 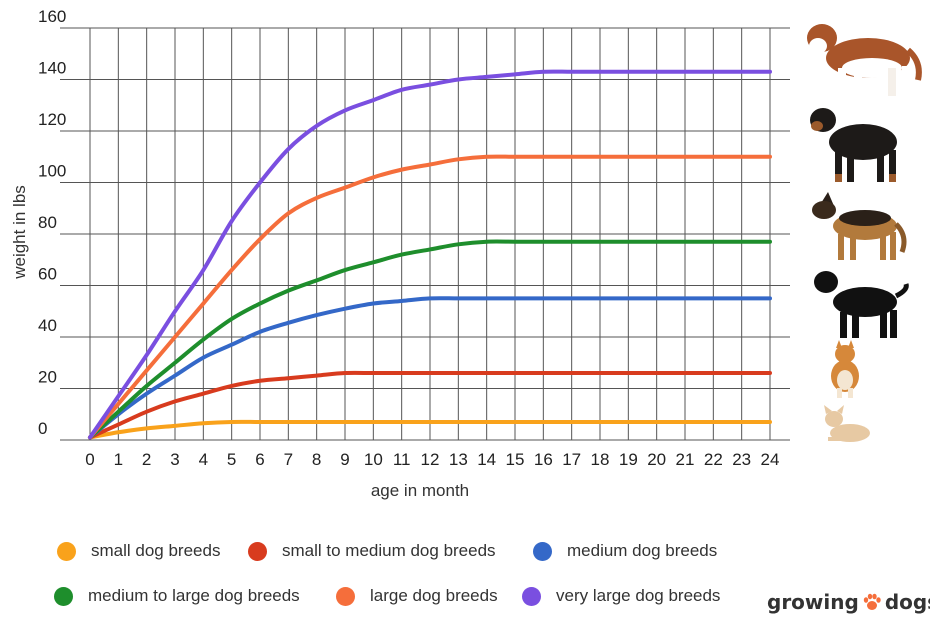 I want to click on x-tick-label: 23, so click(x=741, y=459).